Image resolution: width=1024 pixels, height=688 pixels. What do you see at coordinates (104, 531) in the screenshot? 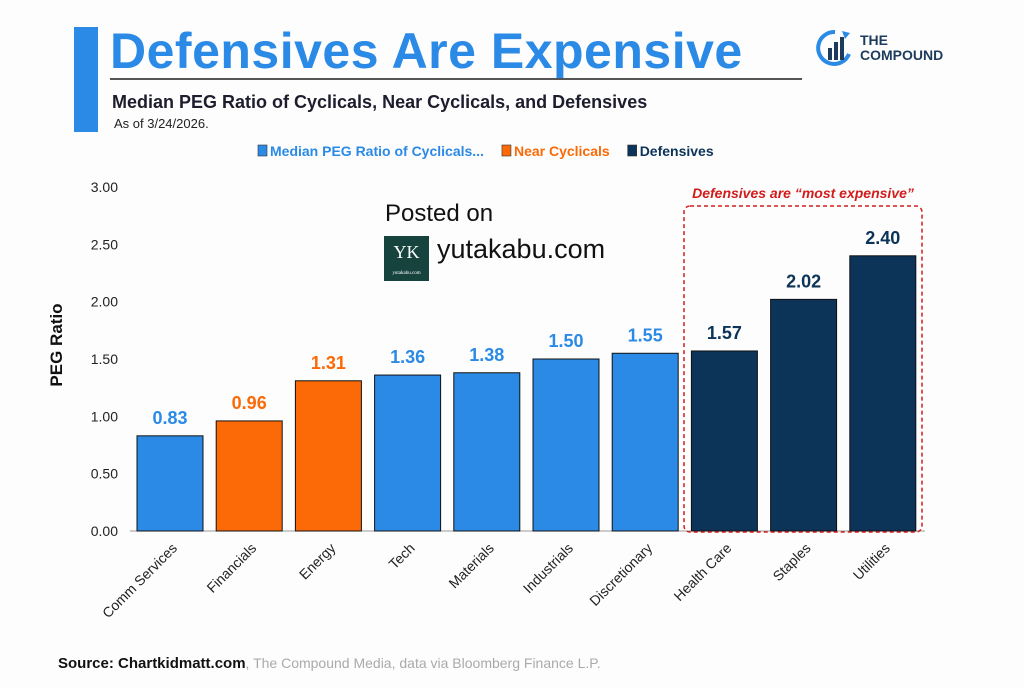
I see `y-tick-label: 0.00` at bounding box center [104, 531].